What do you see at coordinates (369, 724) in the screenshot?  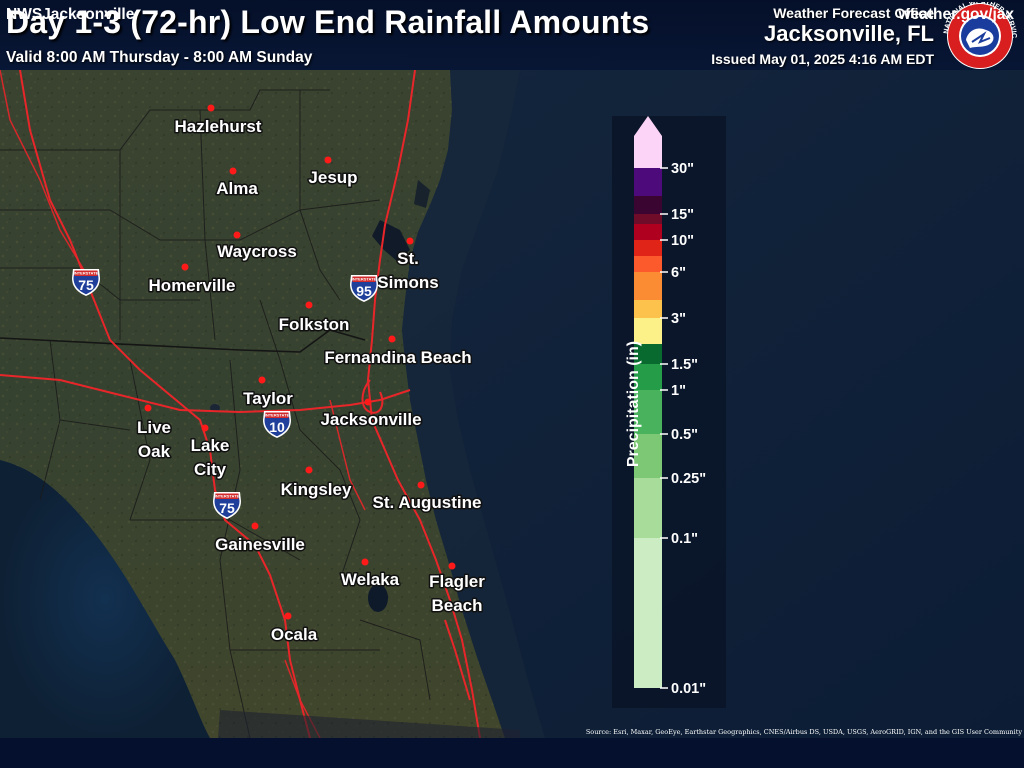 I see `imagery-seam` at bounding box center [369, 724].